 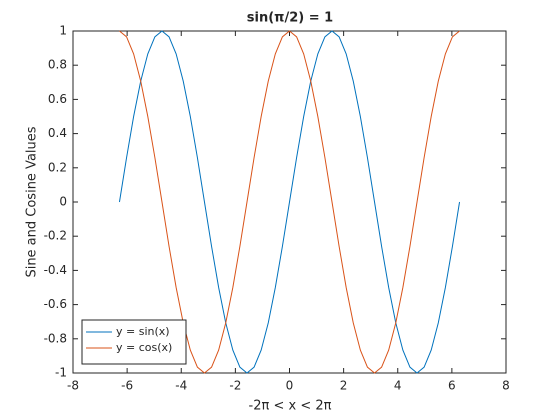 What do you see at coordinates (63, 31) in the screenshot?
I see `y-tick-label: 1` at bounding box center [63, 31].